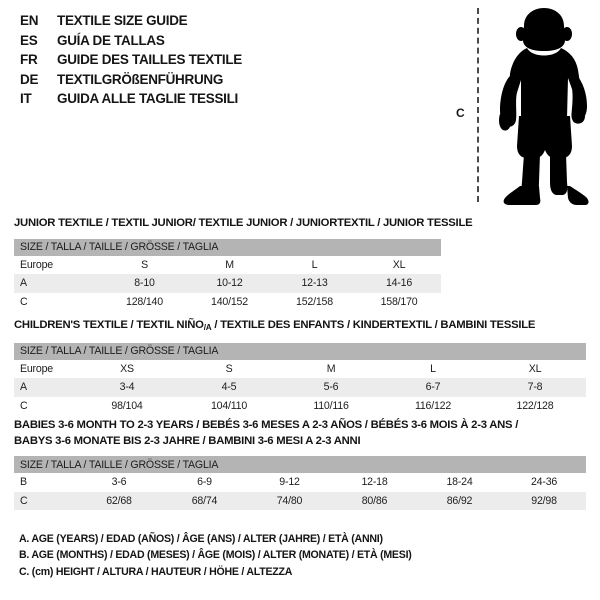  I want to click on language-row-de: DE TEXTILGRÖßENFÜHRUNG, so click(230, 82).